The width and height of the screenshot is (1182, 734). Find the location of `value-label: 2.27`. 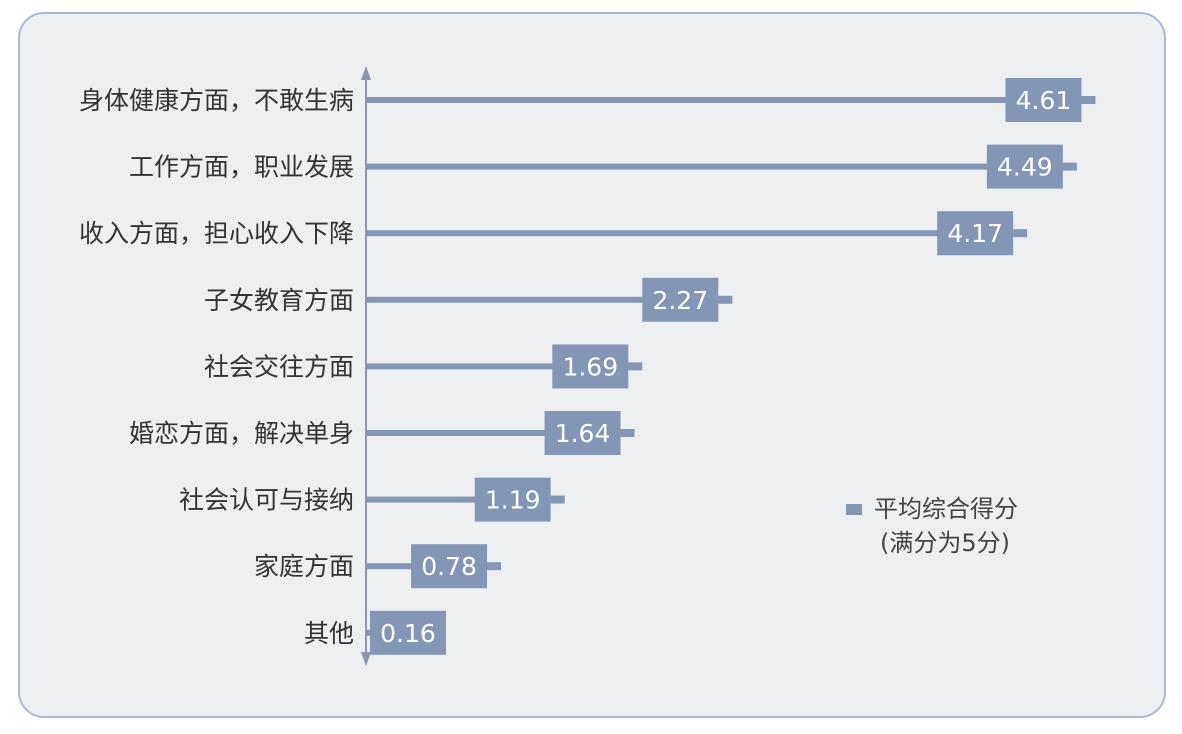

value-label: 2.27 is located at coordinates (680, 300).